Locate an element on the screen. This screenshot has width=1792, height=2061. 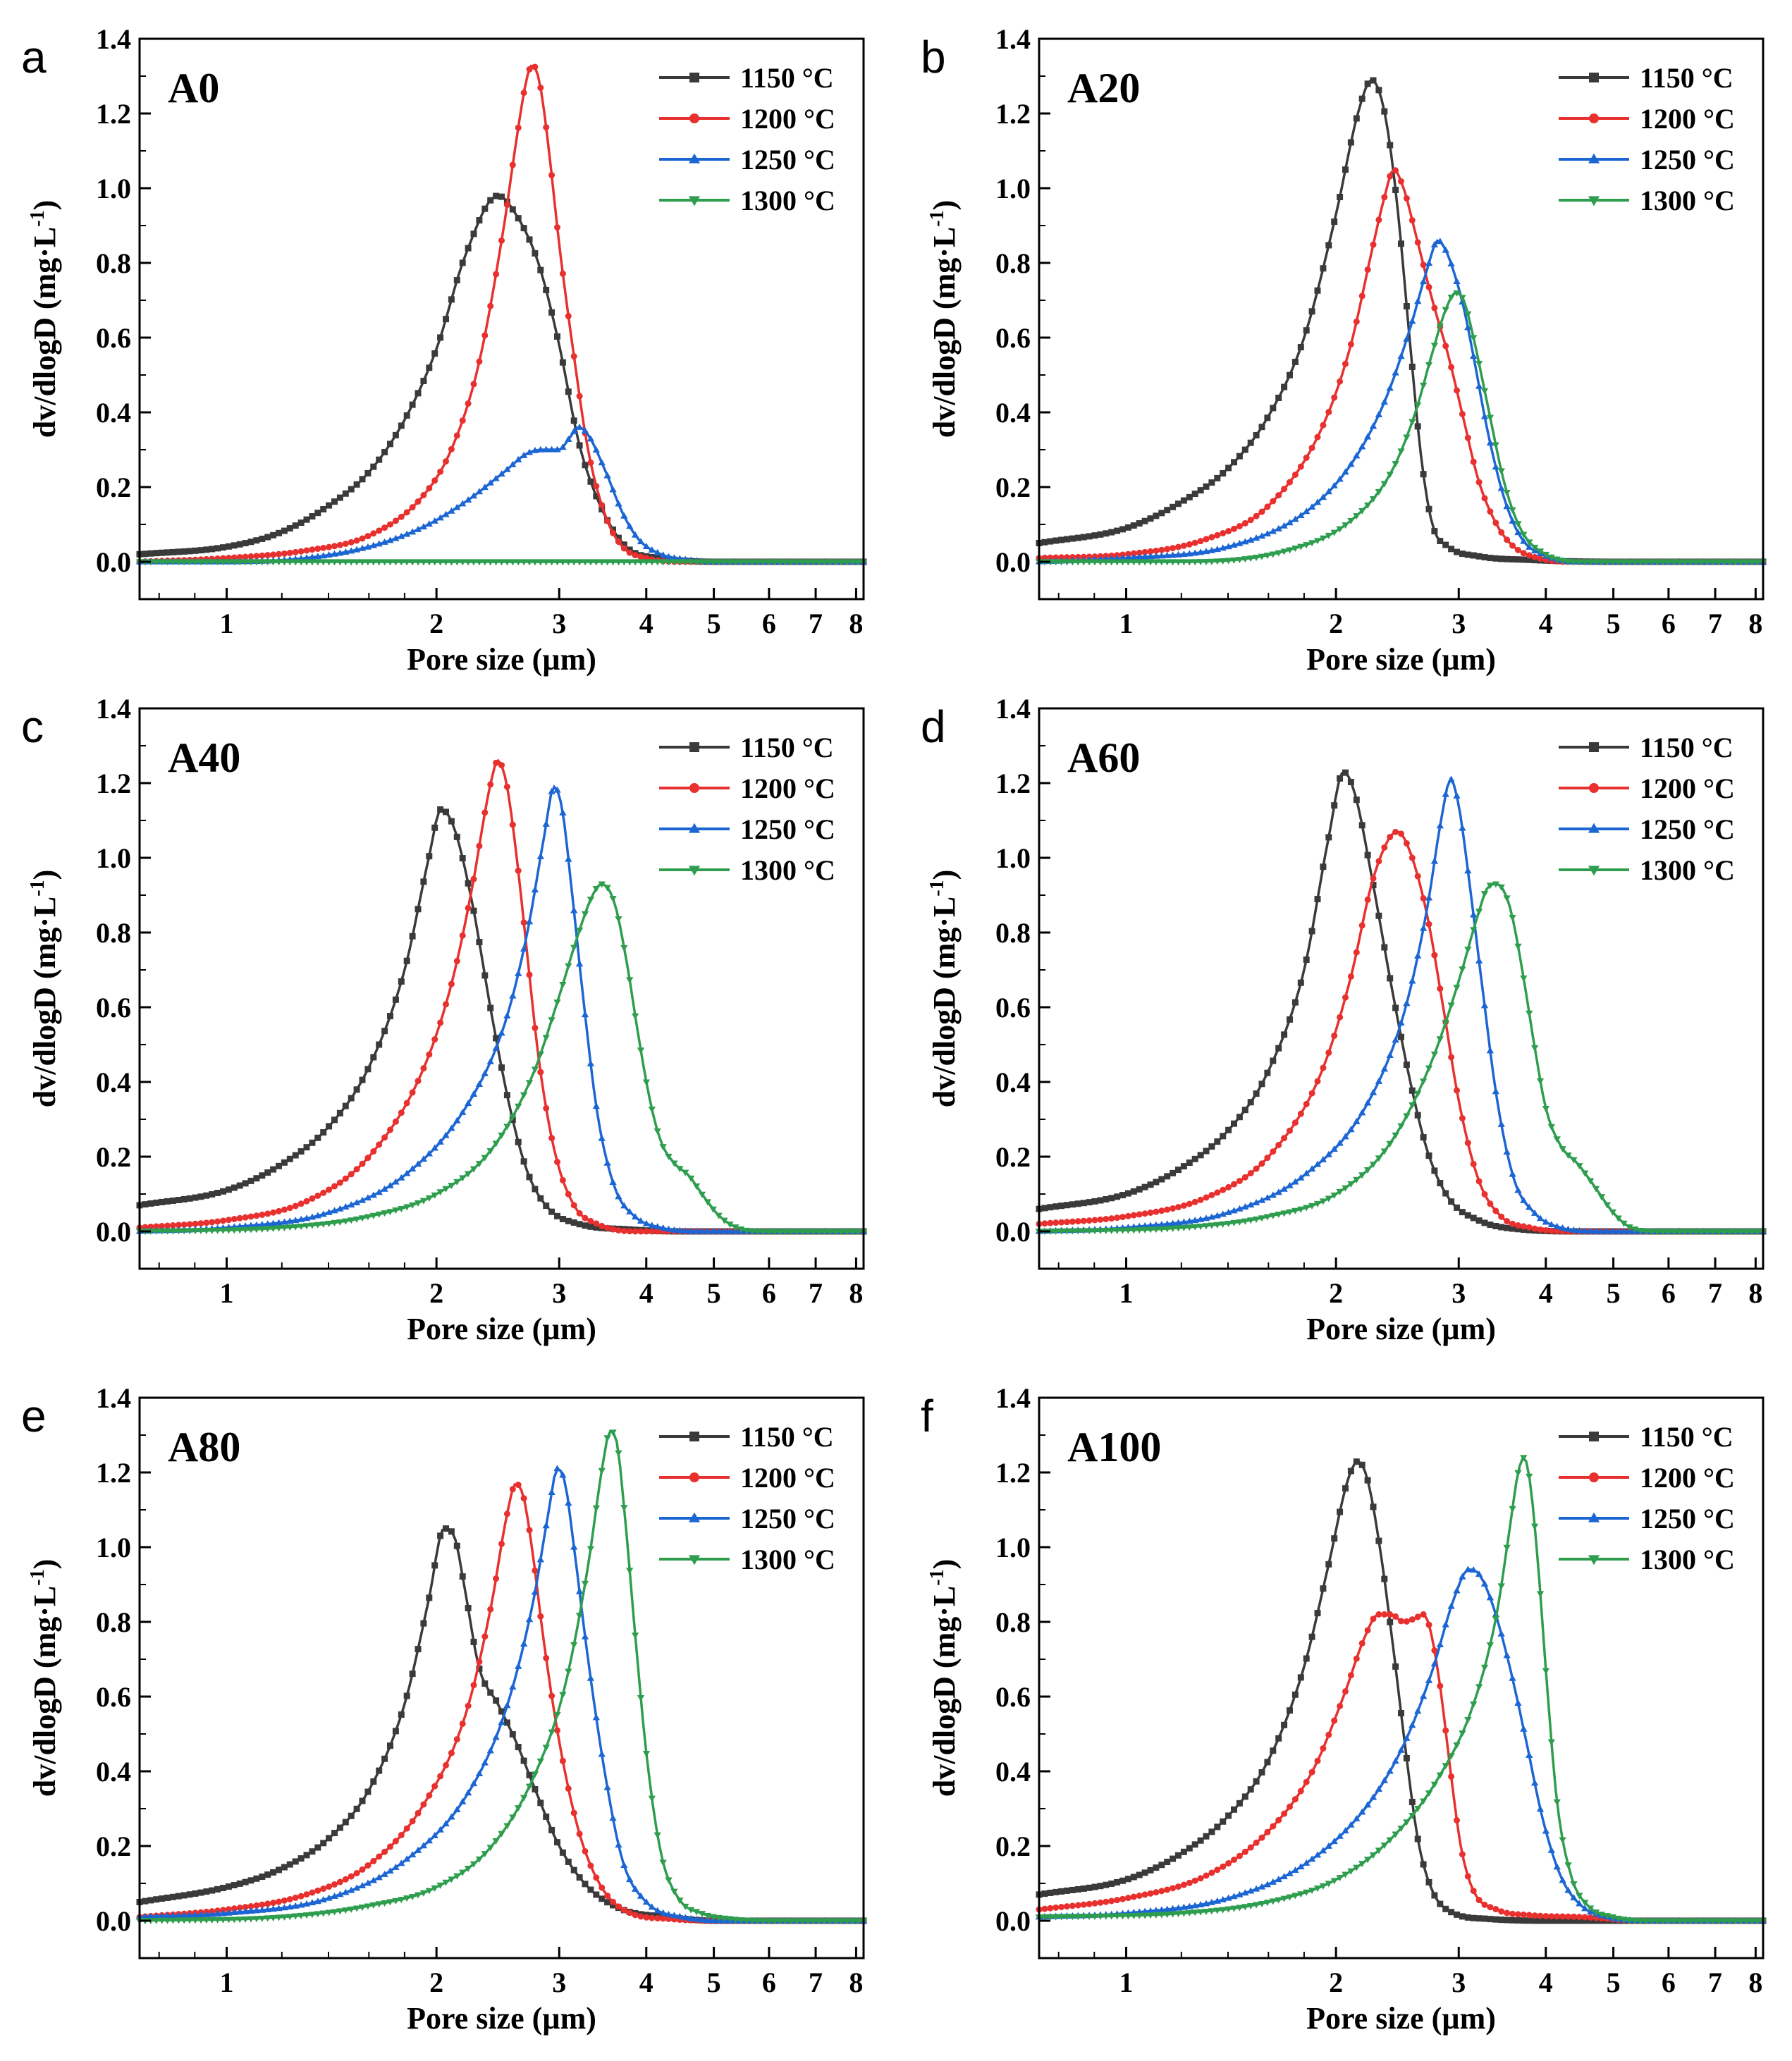
x-tick-label: 7 is located at coordinates (816, 623).